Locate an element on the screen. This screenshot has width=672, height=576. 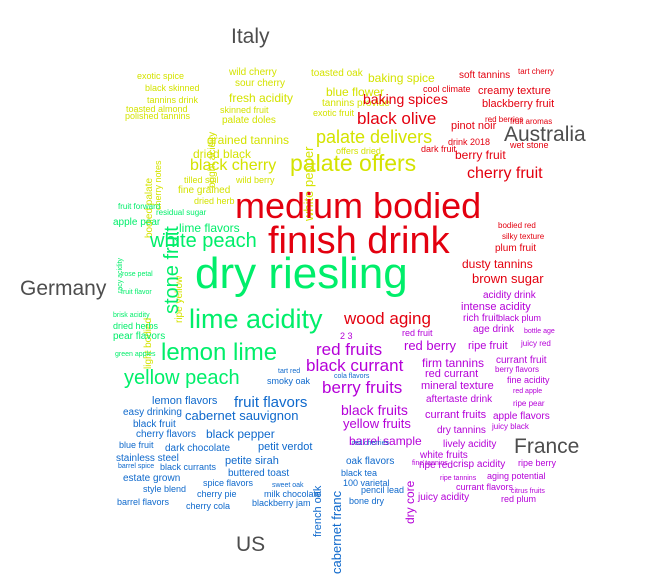
word-italy-palate-offers: palate offers is located at coordinates (353, 163).